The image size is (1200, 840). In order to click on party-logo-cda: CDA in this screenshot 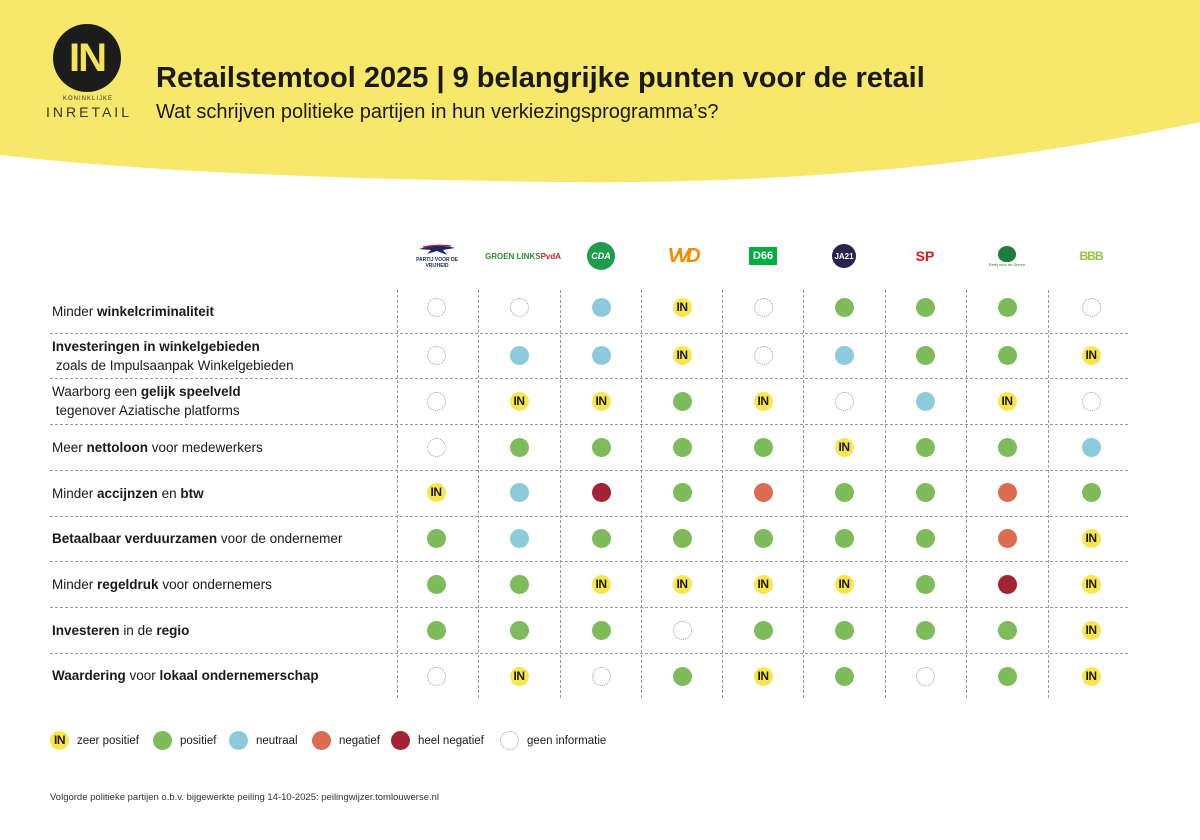, I will do `click(601, 256)`.